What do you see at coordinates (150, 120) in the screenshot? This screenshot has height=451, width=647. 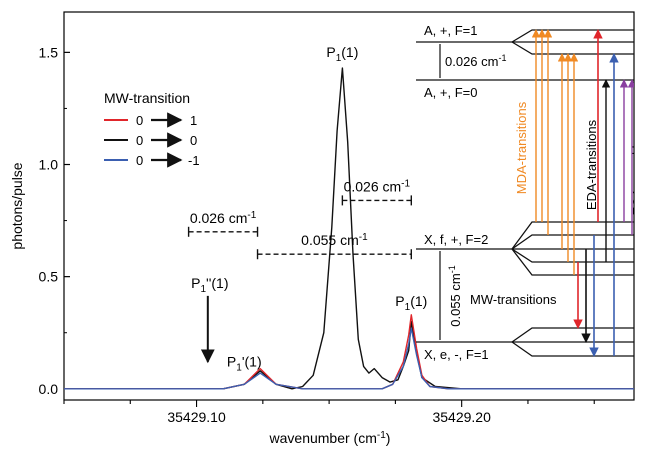 I see `legend-entry-0-to-1: 0 1` at bounding box center [150, 120].